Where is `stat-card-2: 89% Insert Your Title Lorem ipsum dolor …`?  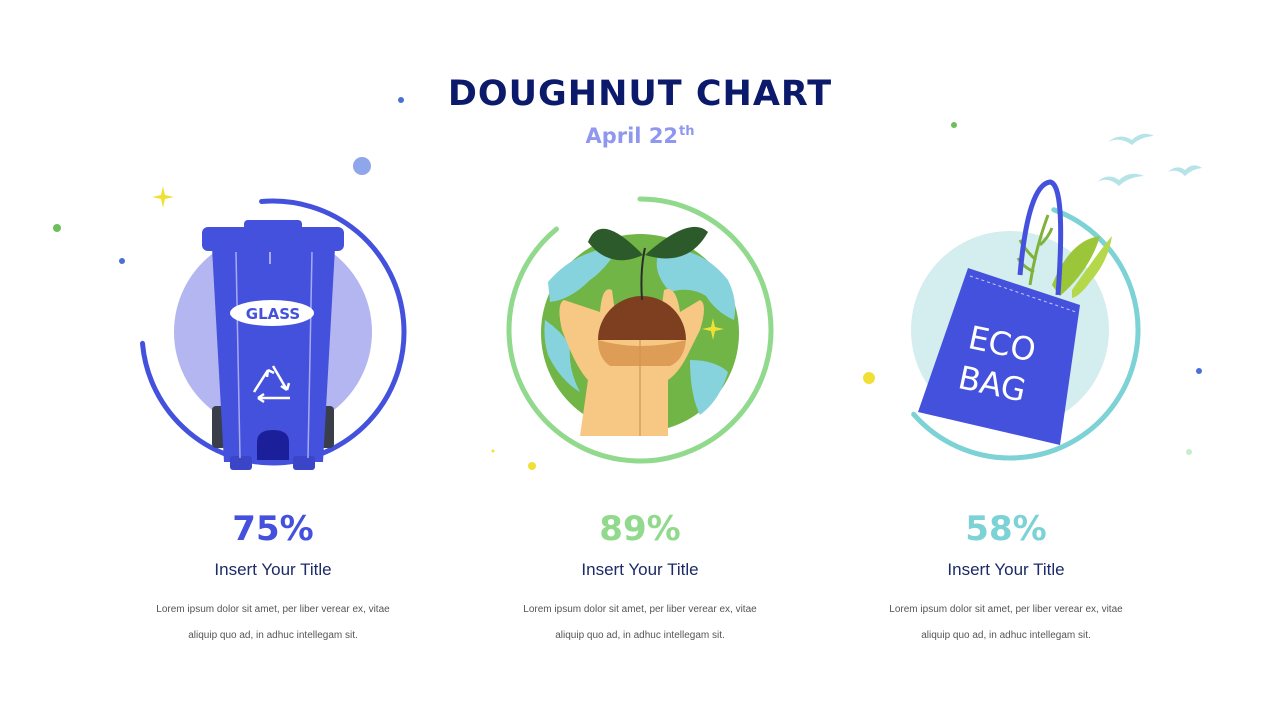 stat-card-2: 89% Insert Your Title Lorem ipsum dolor … is located at coordinates (640, 577).